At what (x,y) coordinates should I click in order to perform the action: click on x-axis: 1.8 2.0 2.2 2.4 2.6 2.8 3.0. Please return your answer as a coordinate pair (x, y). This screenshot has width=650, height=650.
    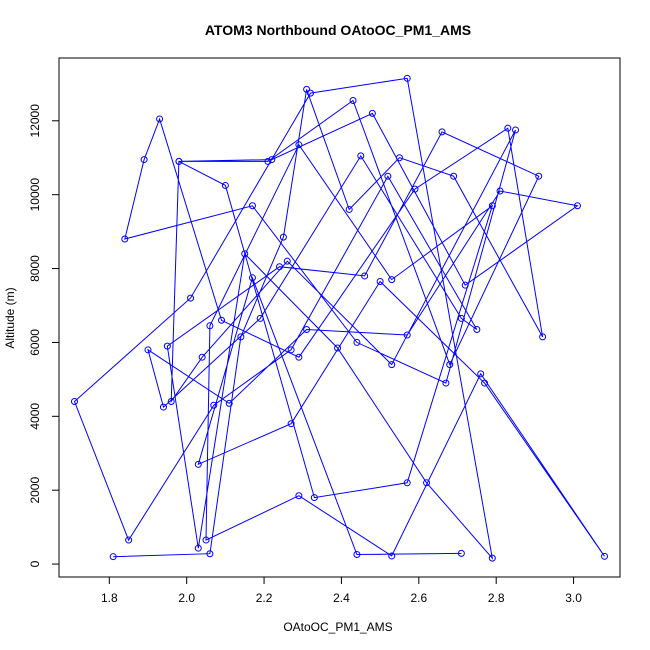
    Looking at the image, I should click on (341, 590).